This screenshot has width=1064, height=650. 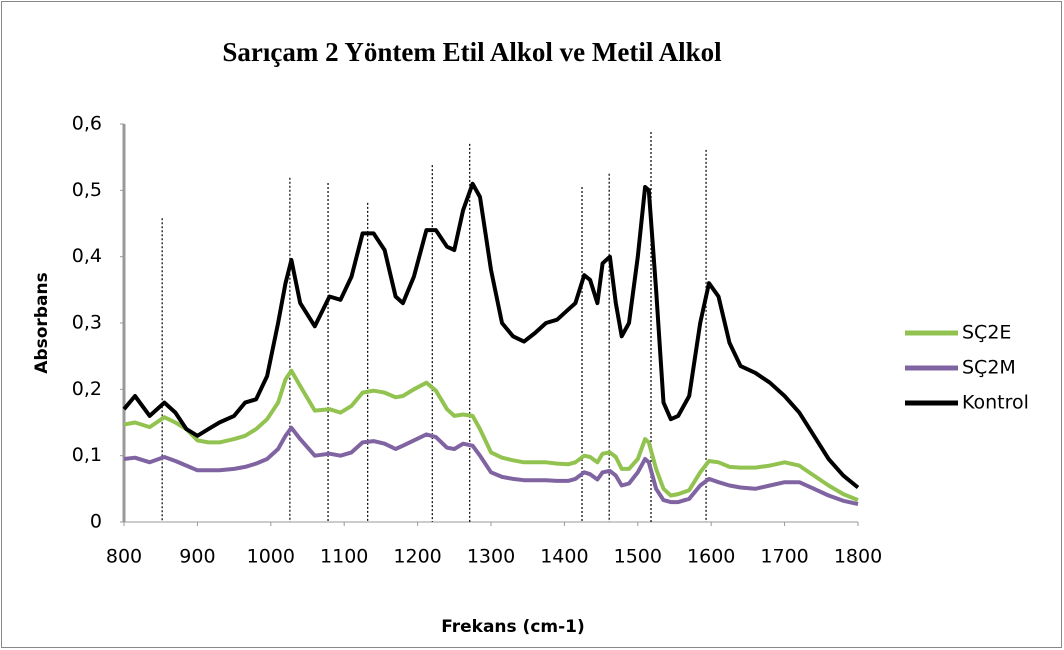 What do you see at coordinates (197, 557) in the screenshot?
I see `x-tick-label: 900` at bounding box center [197, 557].